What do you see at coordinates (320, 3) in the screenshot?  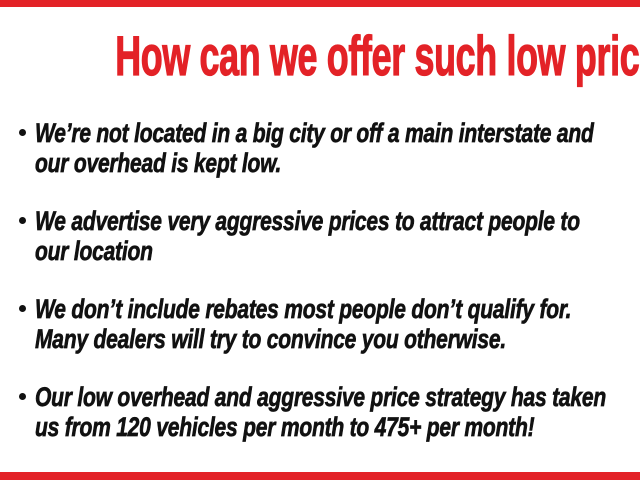 I see `top-red-bar` at bounding box center [320, 3].